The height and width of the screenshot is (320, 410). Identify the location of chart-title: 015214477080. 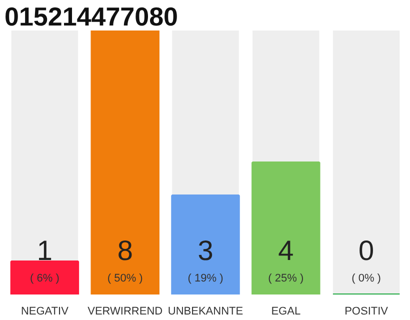
(91, 17).